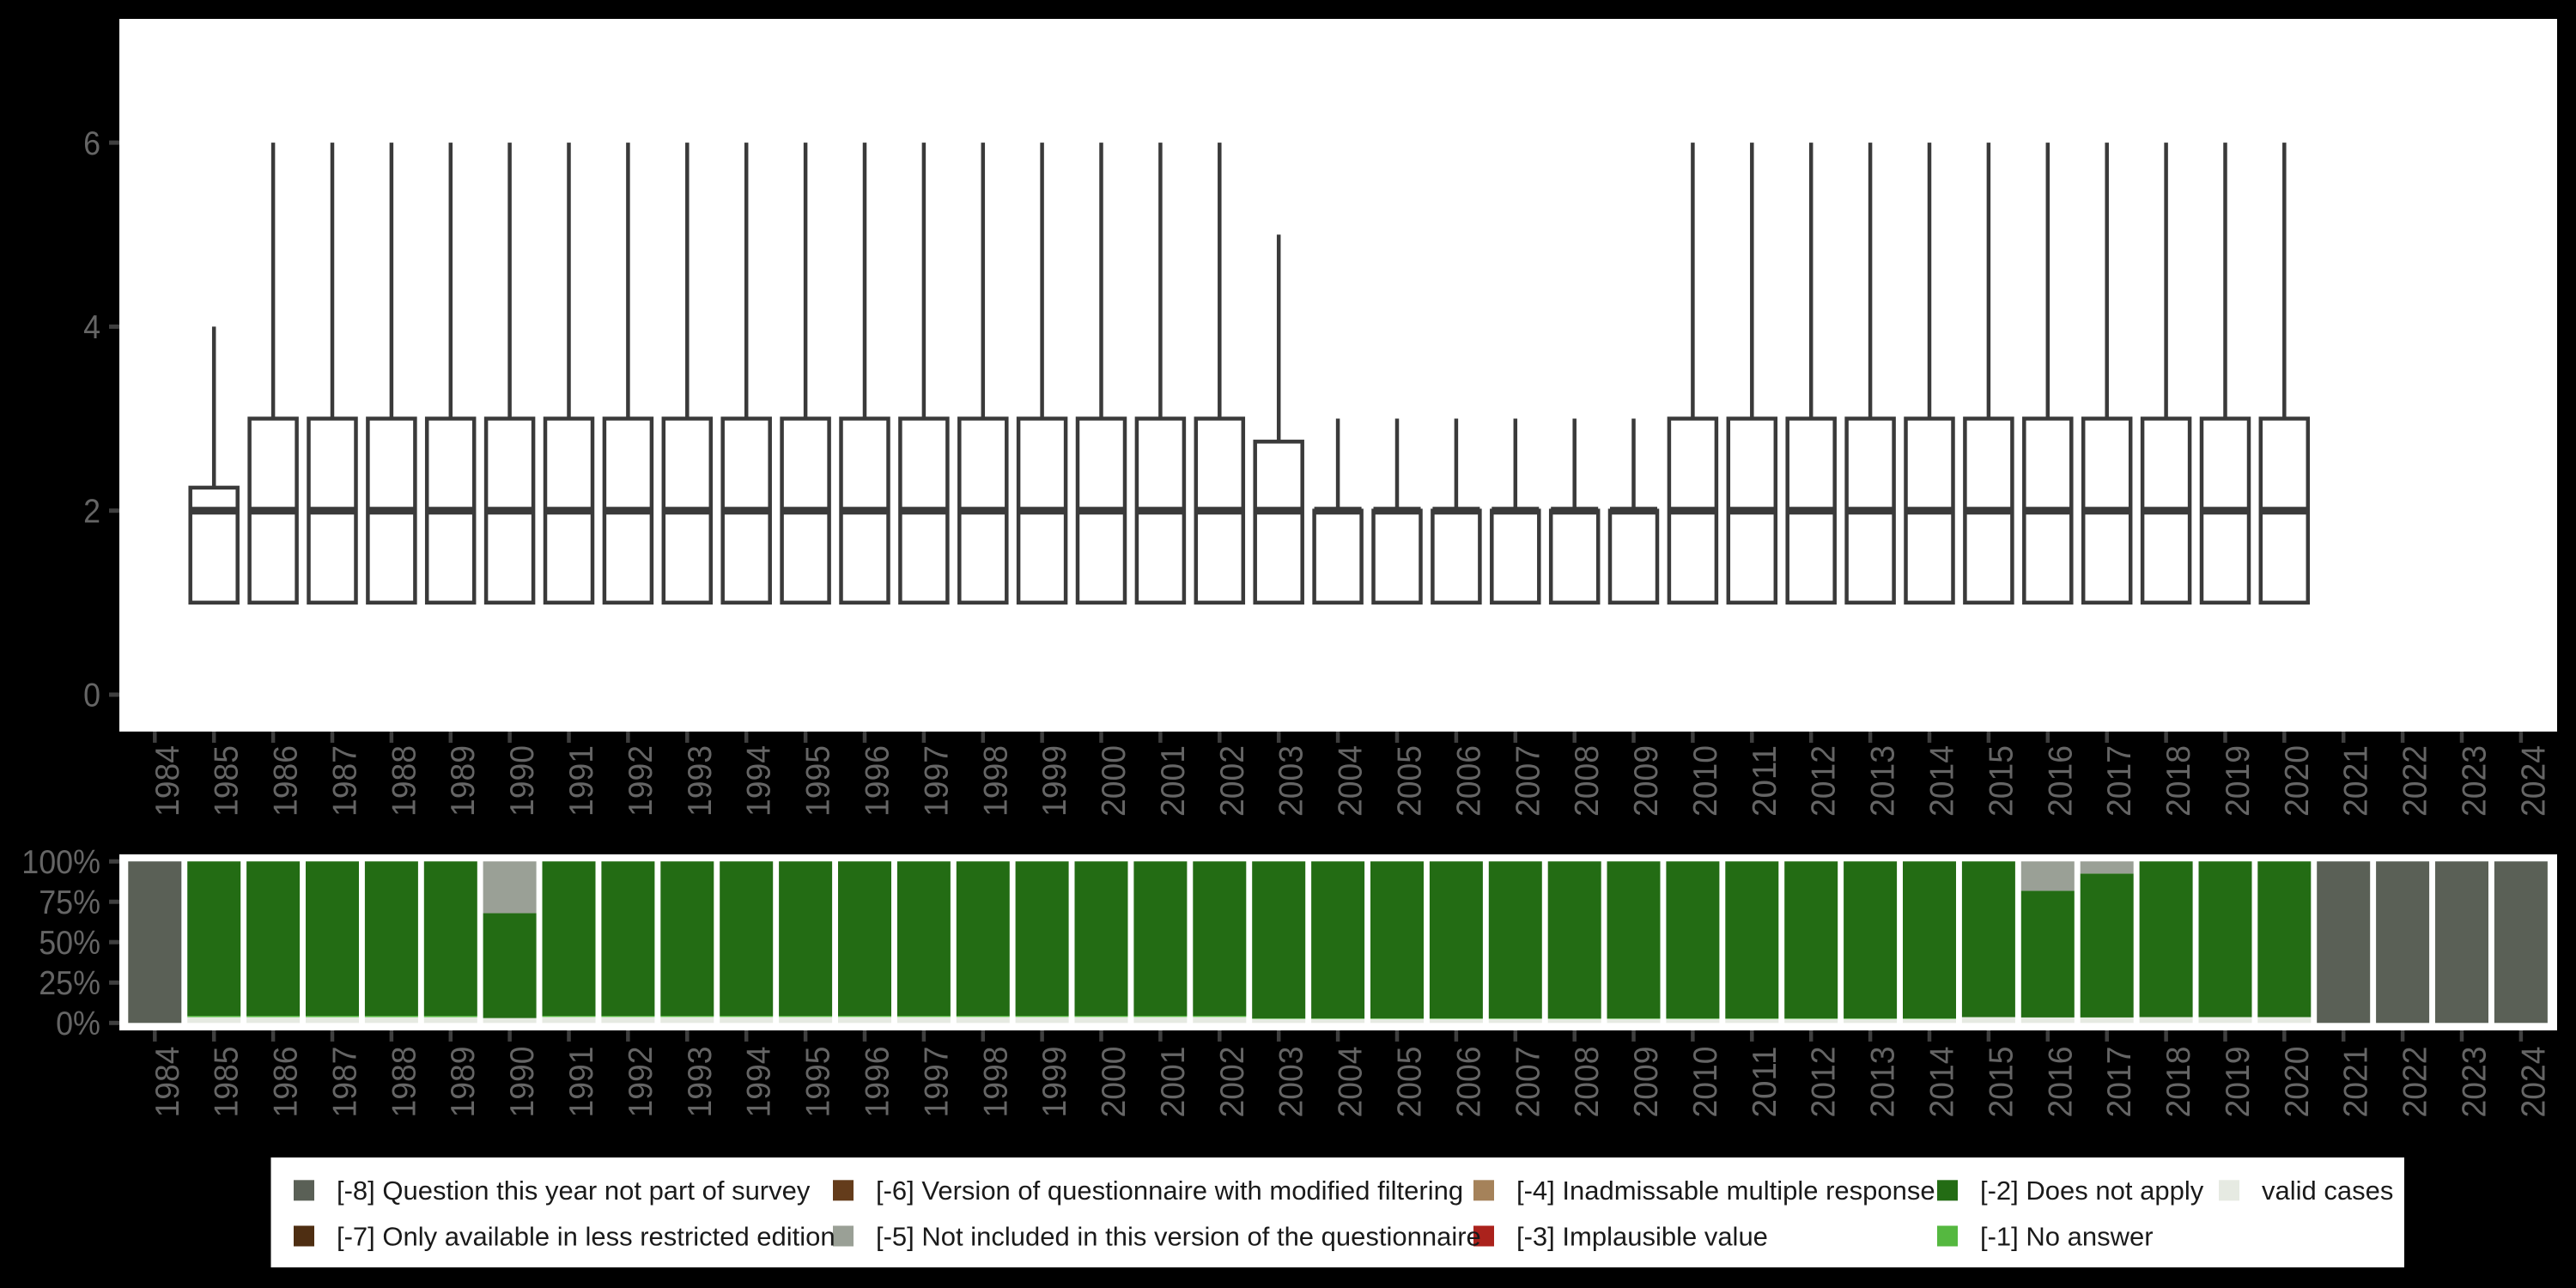 This screenshot has height=1288, width=2576. I want to click on svg-text: 4, so click(91, 327).